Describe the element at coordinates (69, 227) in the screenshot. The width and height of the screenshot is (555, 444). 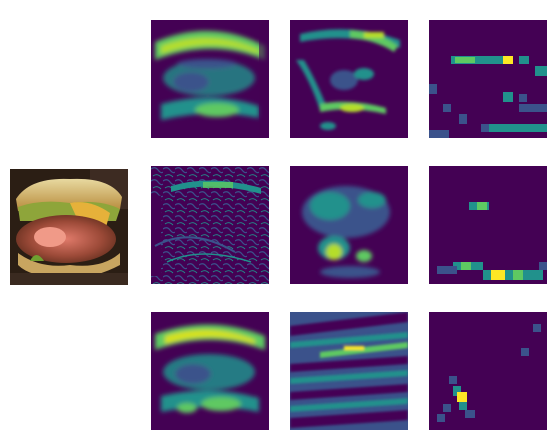
I see `input-burger-photo` at that location.